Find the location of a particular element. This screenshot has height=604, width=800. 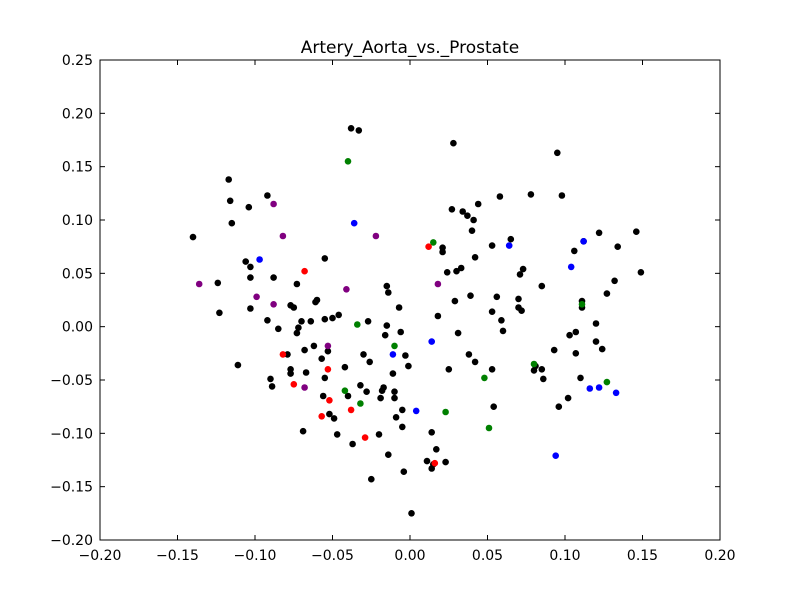

y-tick-label: 0.20 is located at coordinates (77, 114).